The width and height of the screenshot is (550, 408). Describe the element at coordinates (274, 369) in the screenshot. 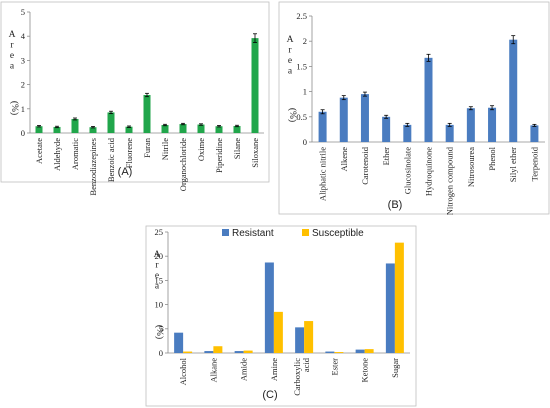

I see `x-tick-label: Amine` at that location.